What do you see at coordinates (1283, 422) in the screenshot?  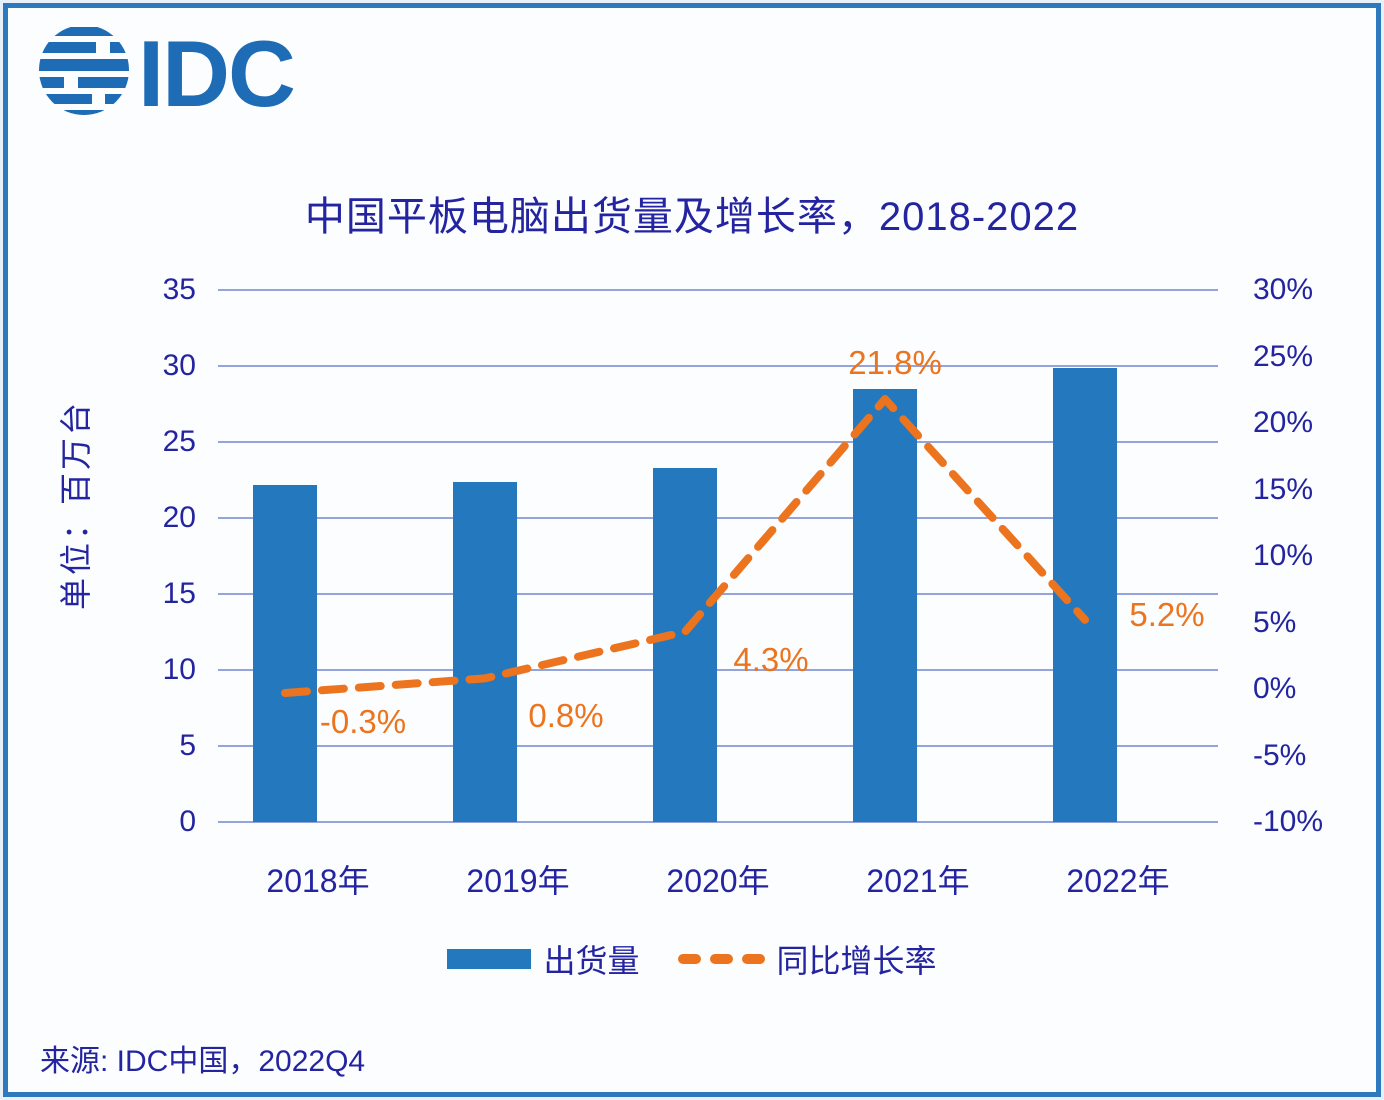 I see `right-tick-20%: 20%` at bounding box center [1283, 422].